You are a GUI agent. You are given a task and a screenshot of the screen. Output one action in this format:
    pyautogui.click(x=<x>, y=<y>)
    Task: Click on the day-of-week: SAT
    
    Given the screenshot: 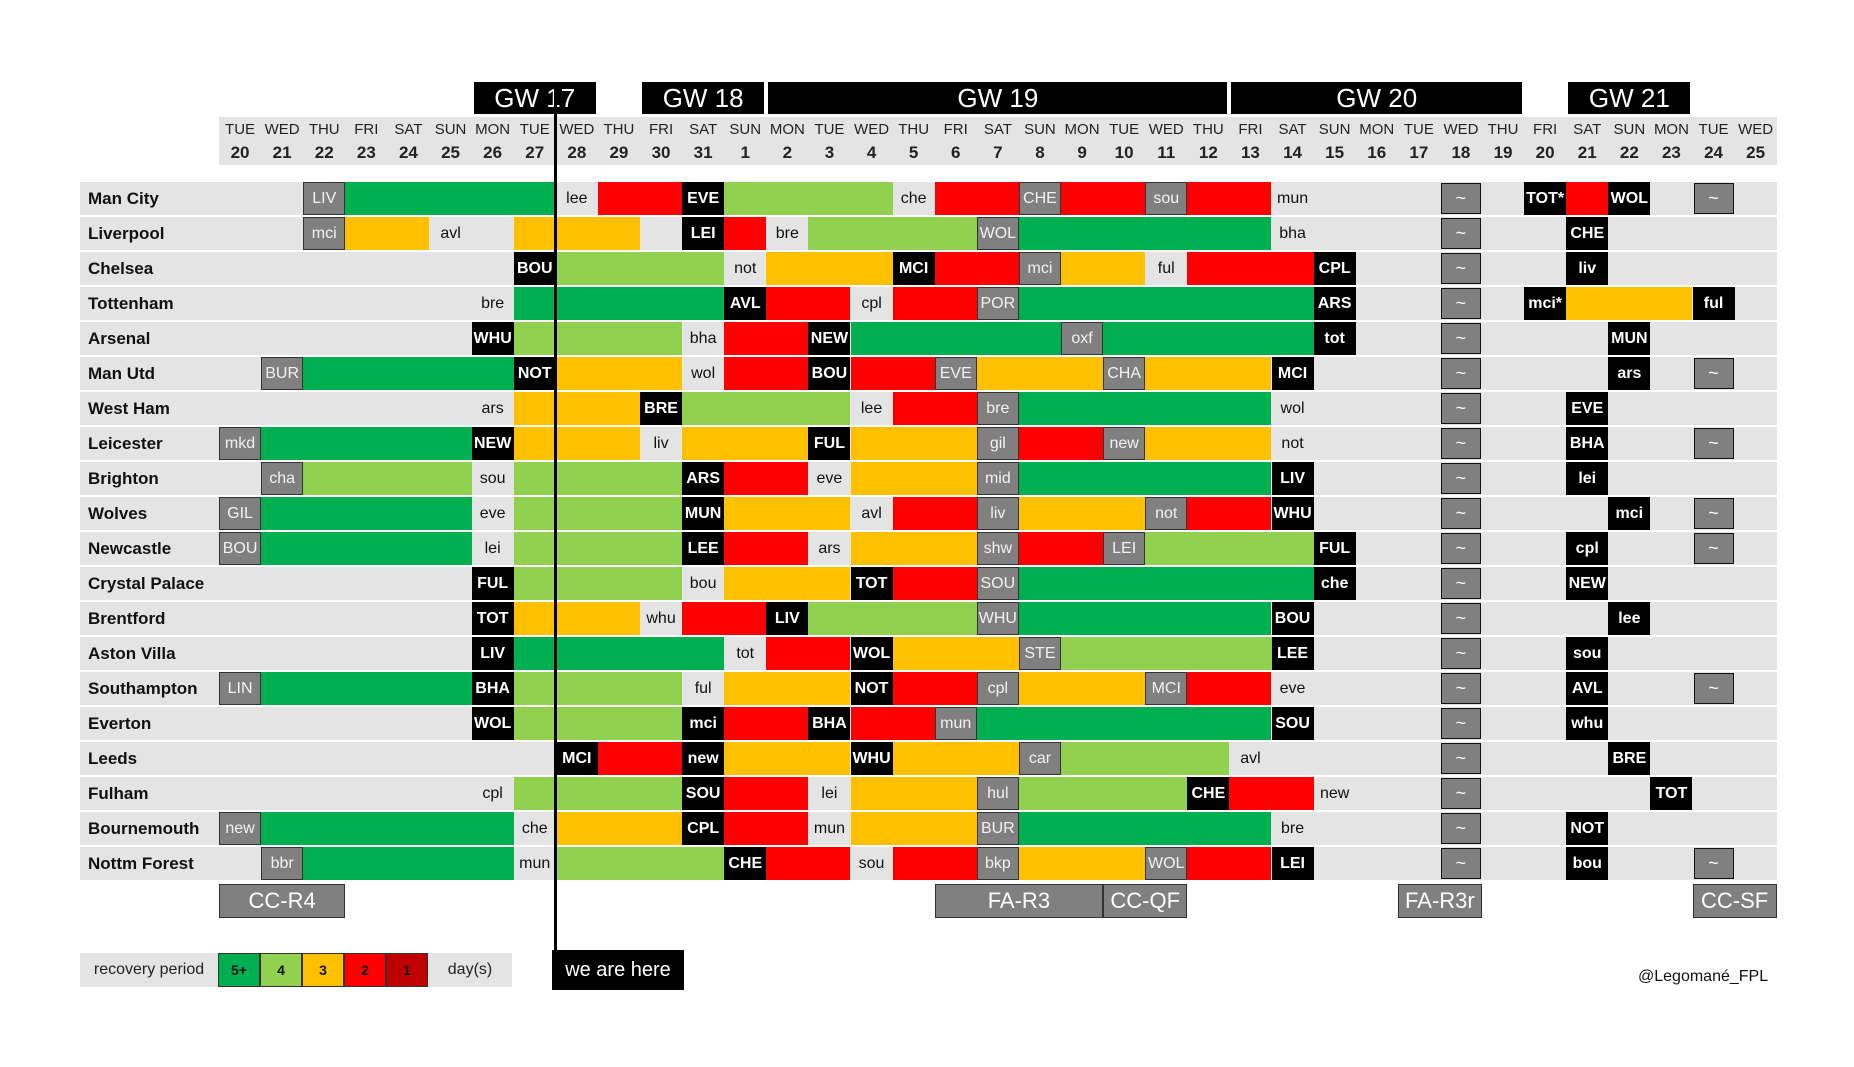 What is the action you would take?
    pyautogui.click(x=408, y=129)
    